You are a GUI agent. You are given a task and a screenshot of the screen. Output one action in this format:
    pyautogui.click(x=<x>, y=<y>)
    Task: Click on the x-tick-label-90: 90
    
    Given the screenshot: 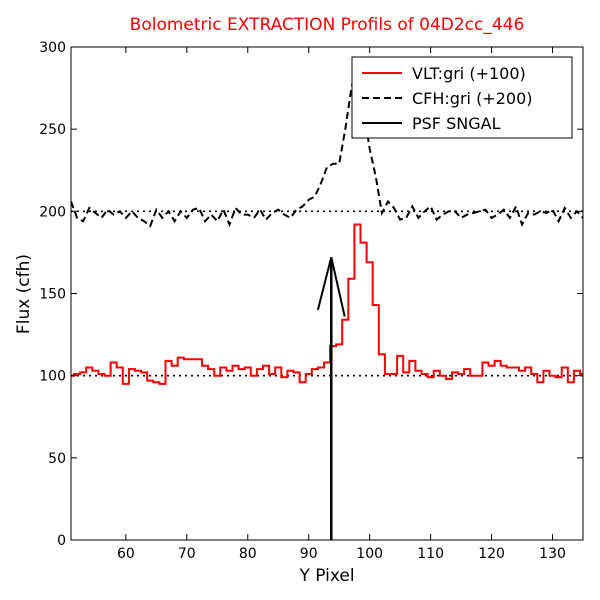 What is the action you would take?
    pyautogui.click(x=309, y=554)
    